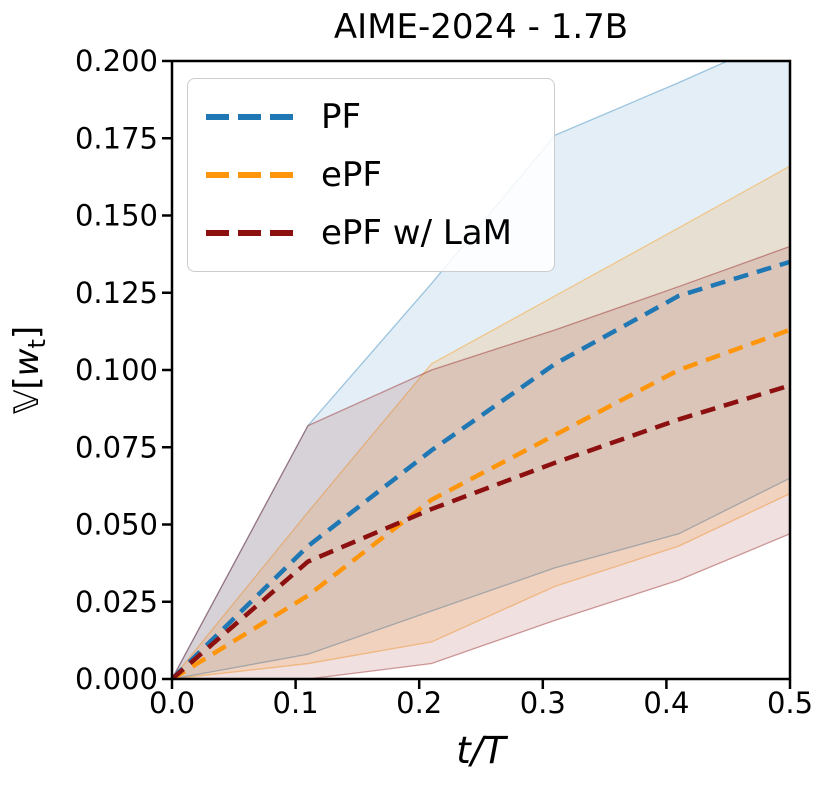 Image resolution: width=832 pixels, height=795 pixels. I want to click on legend-label-epf-w-lam: ePF w/ LaM, so click(416, 233).